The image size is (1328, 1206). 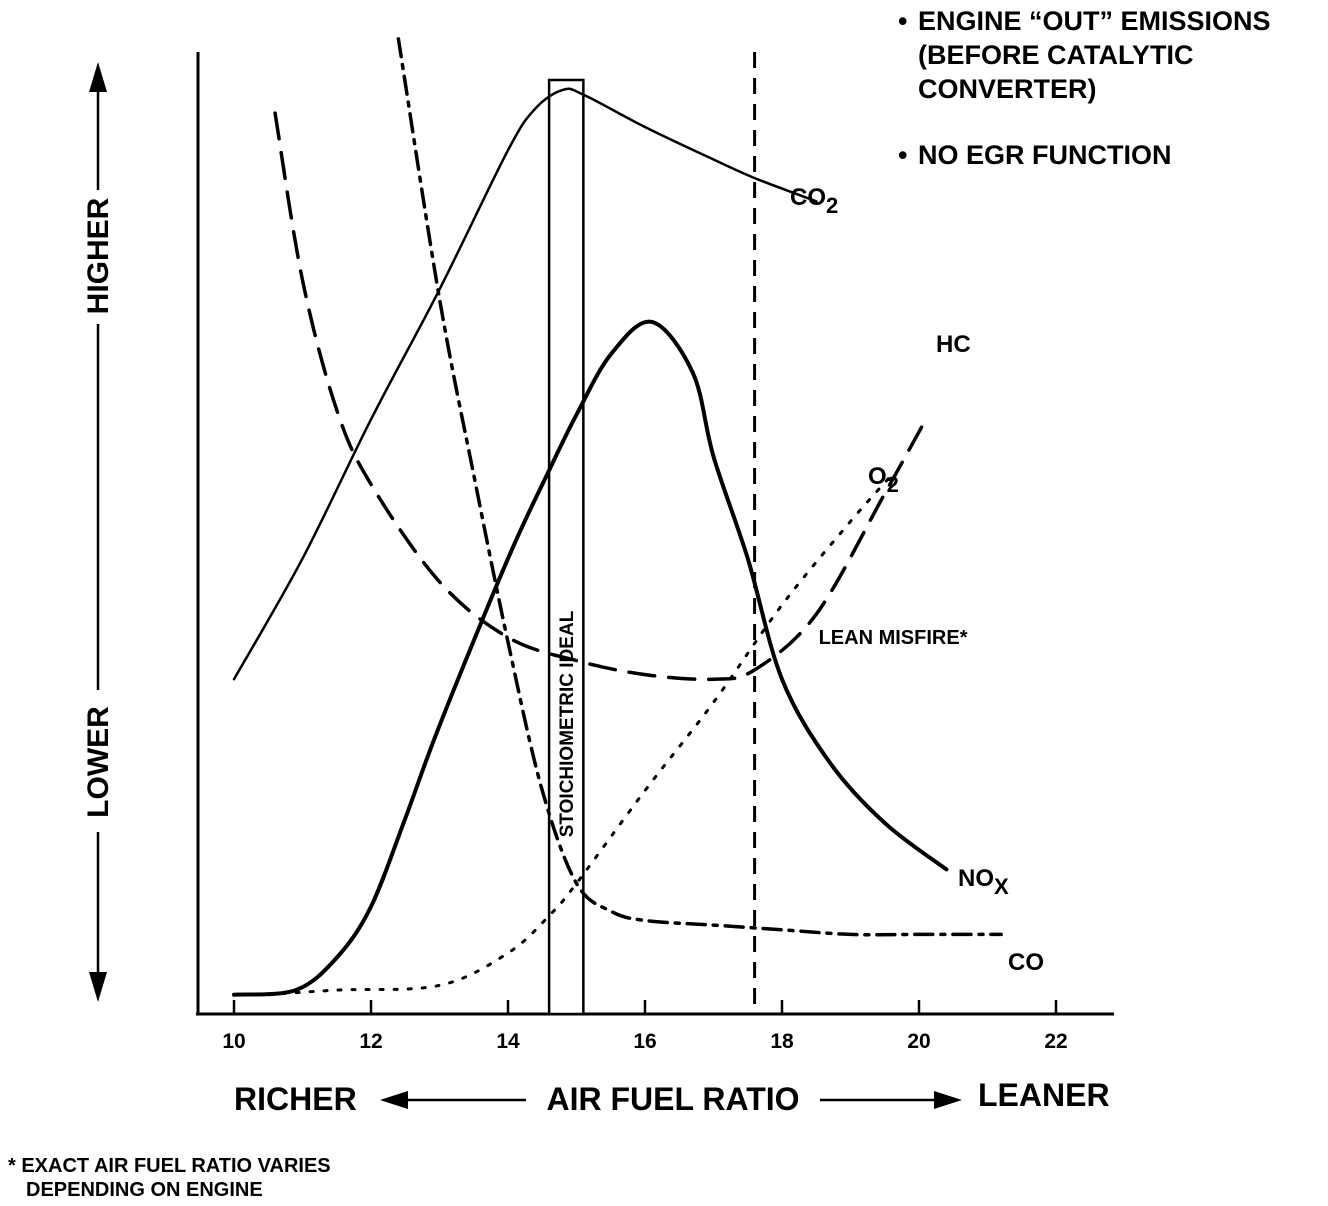 What do you see at coordinates (953, 344) in the screenshot?
I see `series-hc-label: HC` at bounding box center [953, 344].